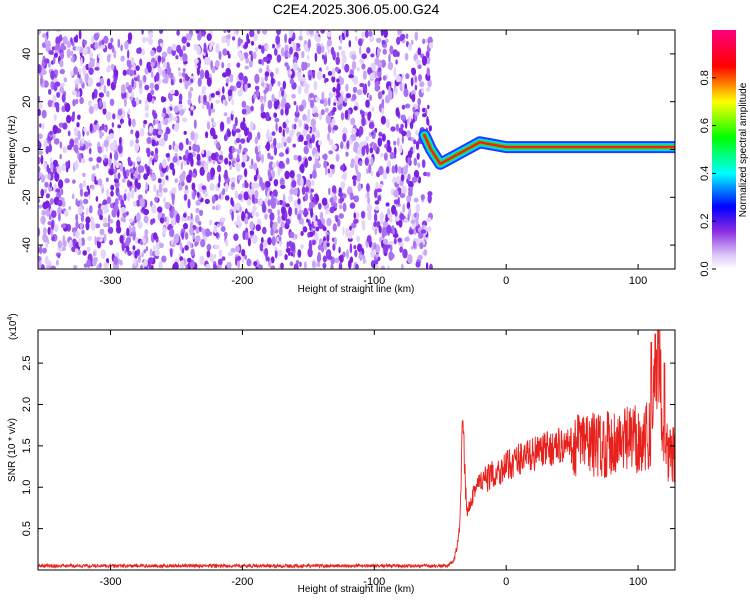 The width and height of the screenshot is (750, 600). I want to click on x-tick-label: -300, so click(111, 582).